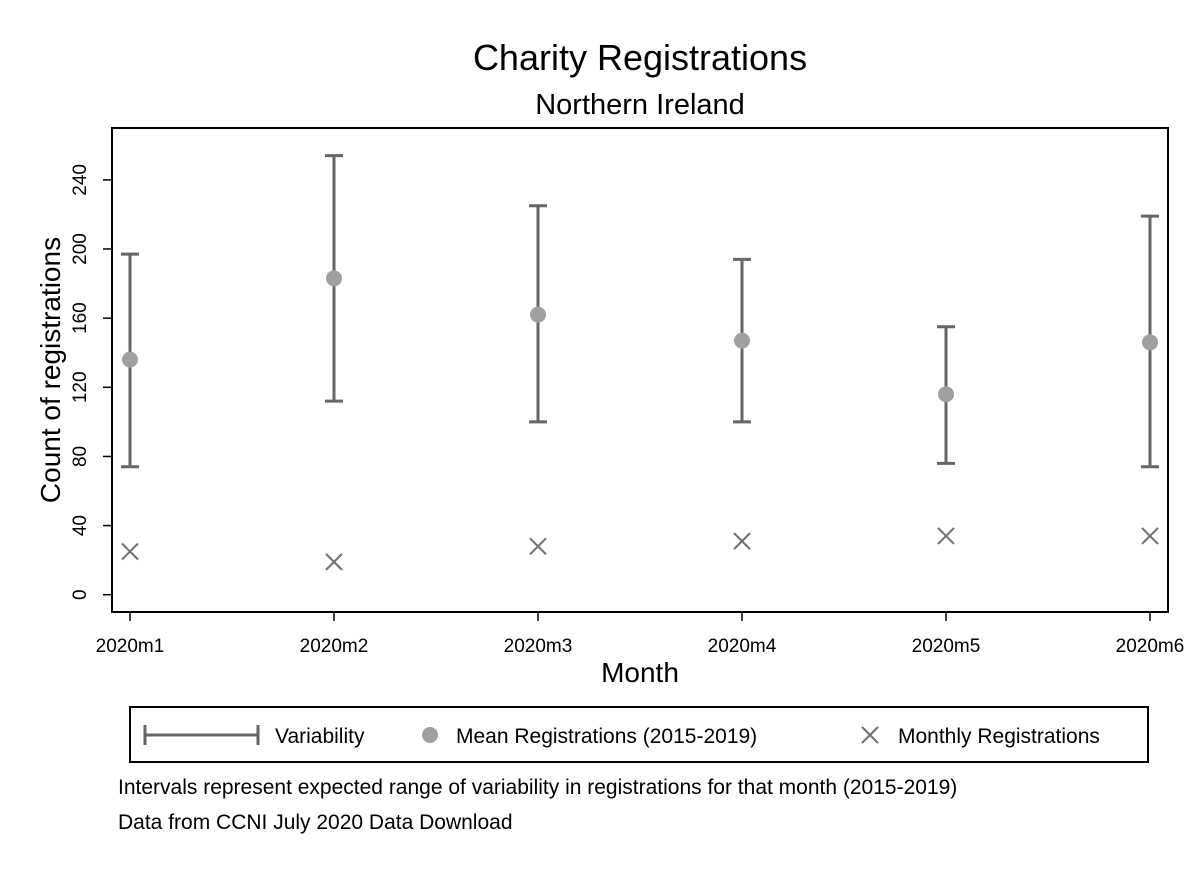  I want to click on legend-mean-label: Mean Registrations (2015-2019), so click(606, 736).